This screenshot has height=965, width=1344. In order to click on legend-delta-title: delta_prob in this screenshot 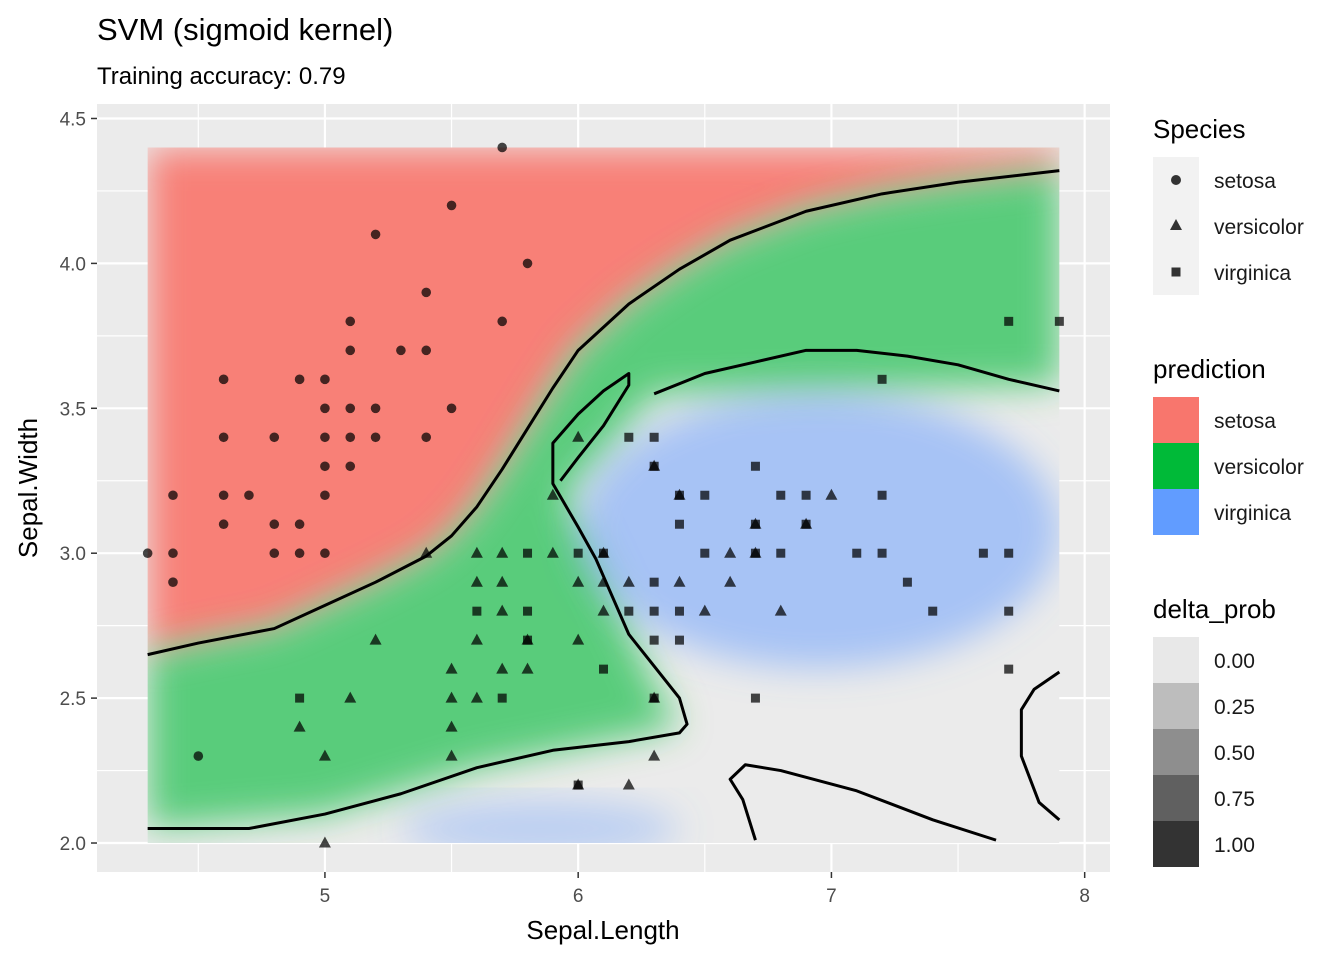, I will do `click(1214, 609)`.